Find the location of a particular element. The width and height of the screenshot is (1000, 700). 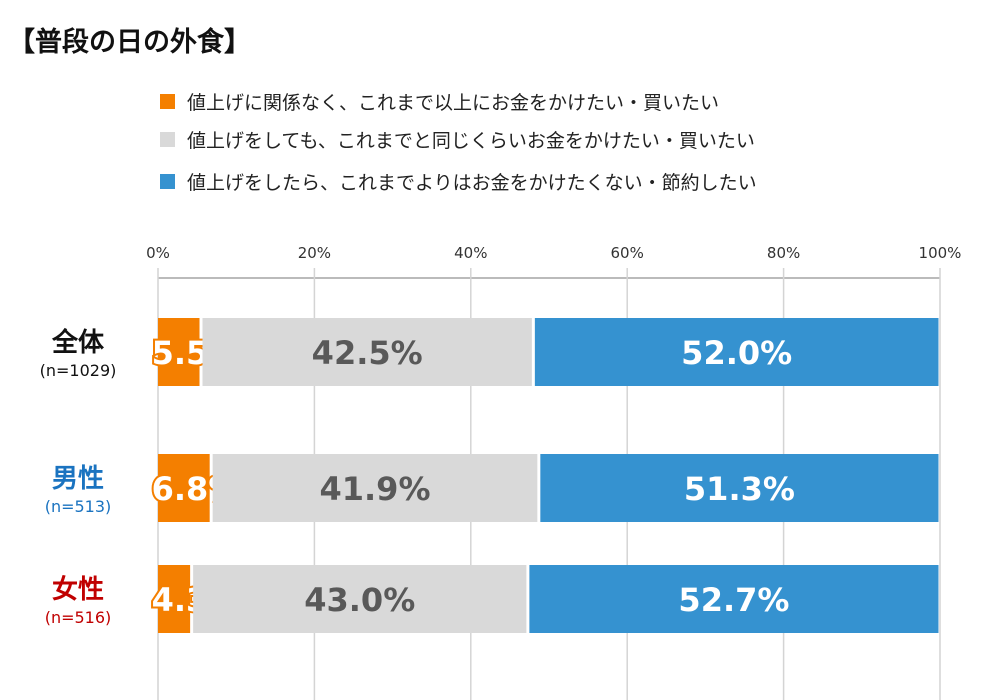

legend-item-same: 値上げをしても、これまでと同じくらいお金をかけたい・買いたい is located at coordinates (457, 139).